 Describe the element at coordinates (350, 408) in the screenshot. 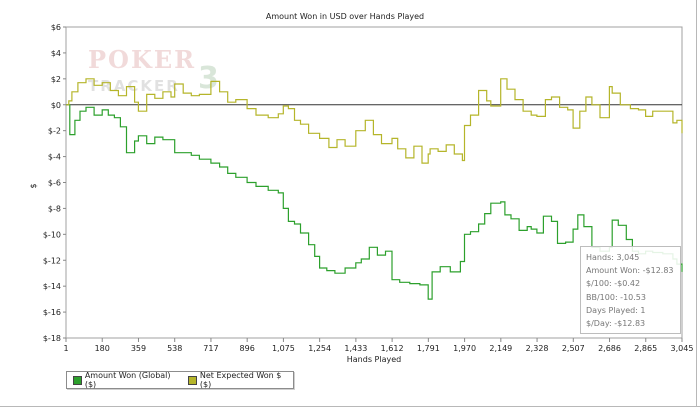

I see `page-bottom-border` at that location.